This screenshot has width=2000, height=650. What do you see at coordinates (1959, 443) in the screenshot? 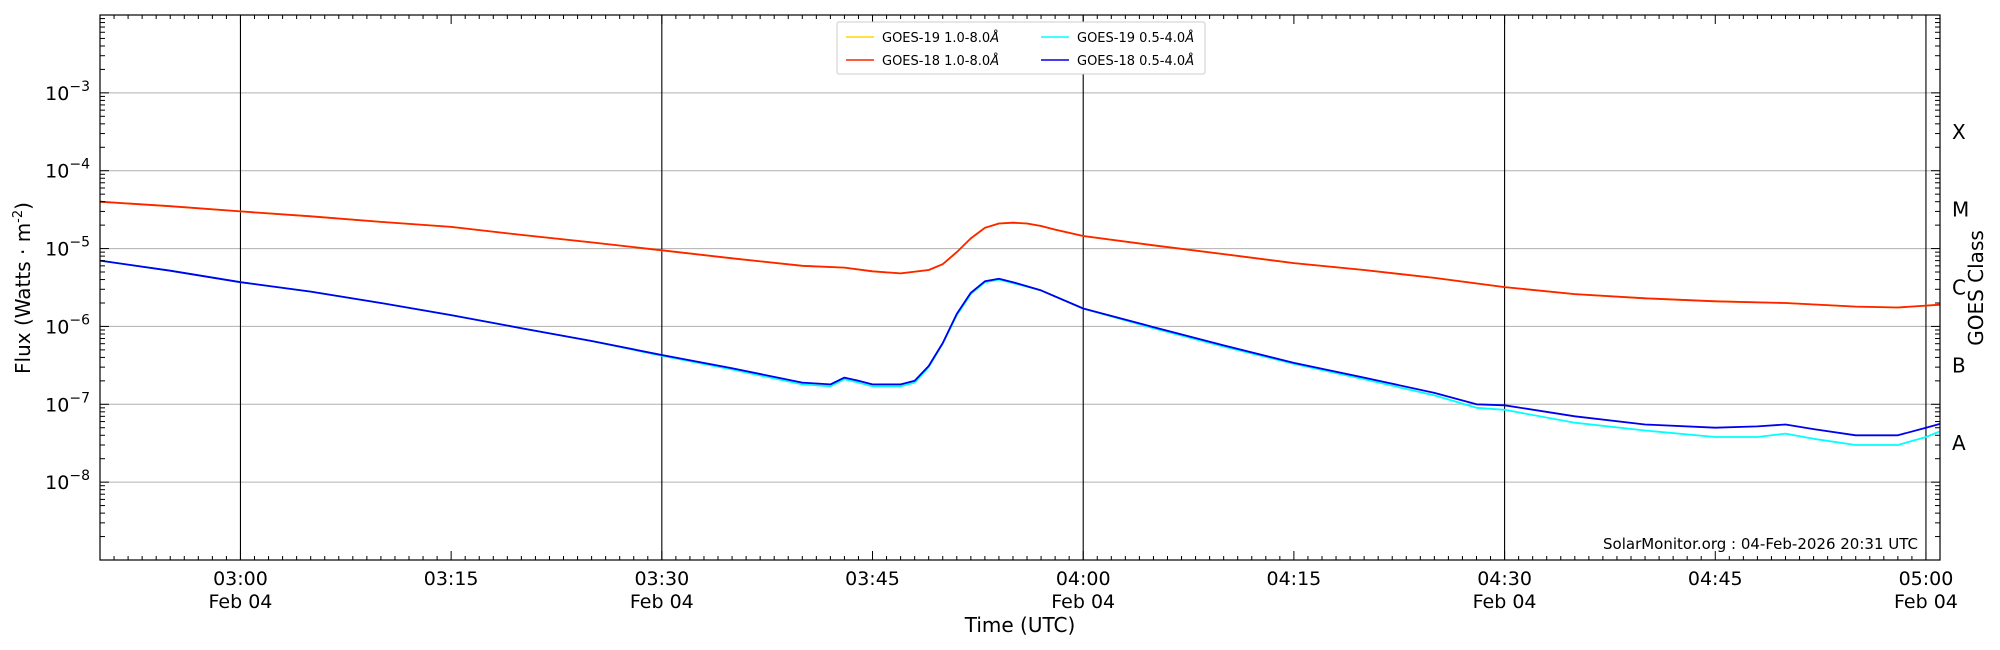
I see `goes-class-label: A` at bounding box center [1959, 443].